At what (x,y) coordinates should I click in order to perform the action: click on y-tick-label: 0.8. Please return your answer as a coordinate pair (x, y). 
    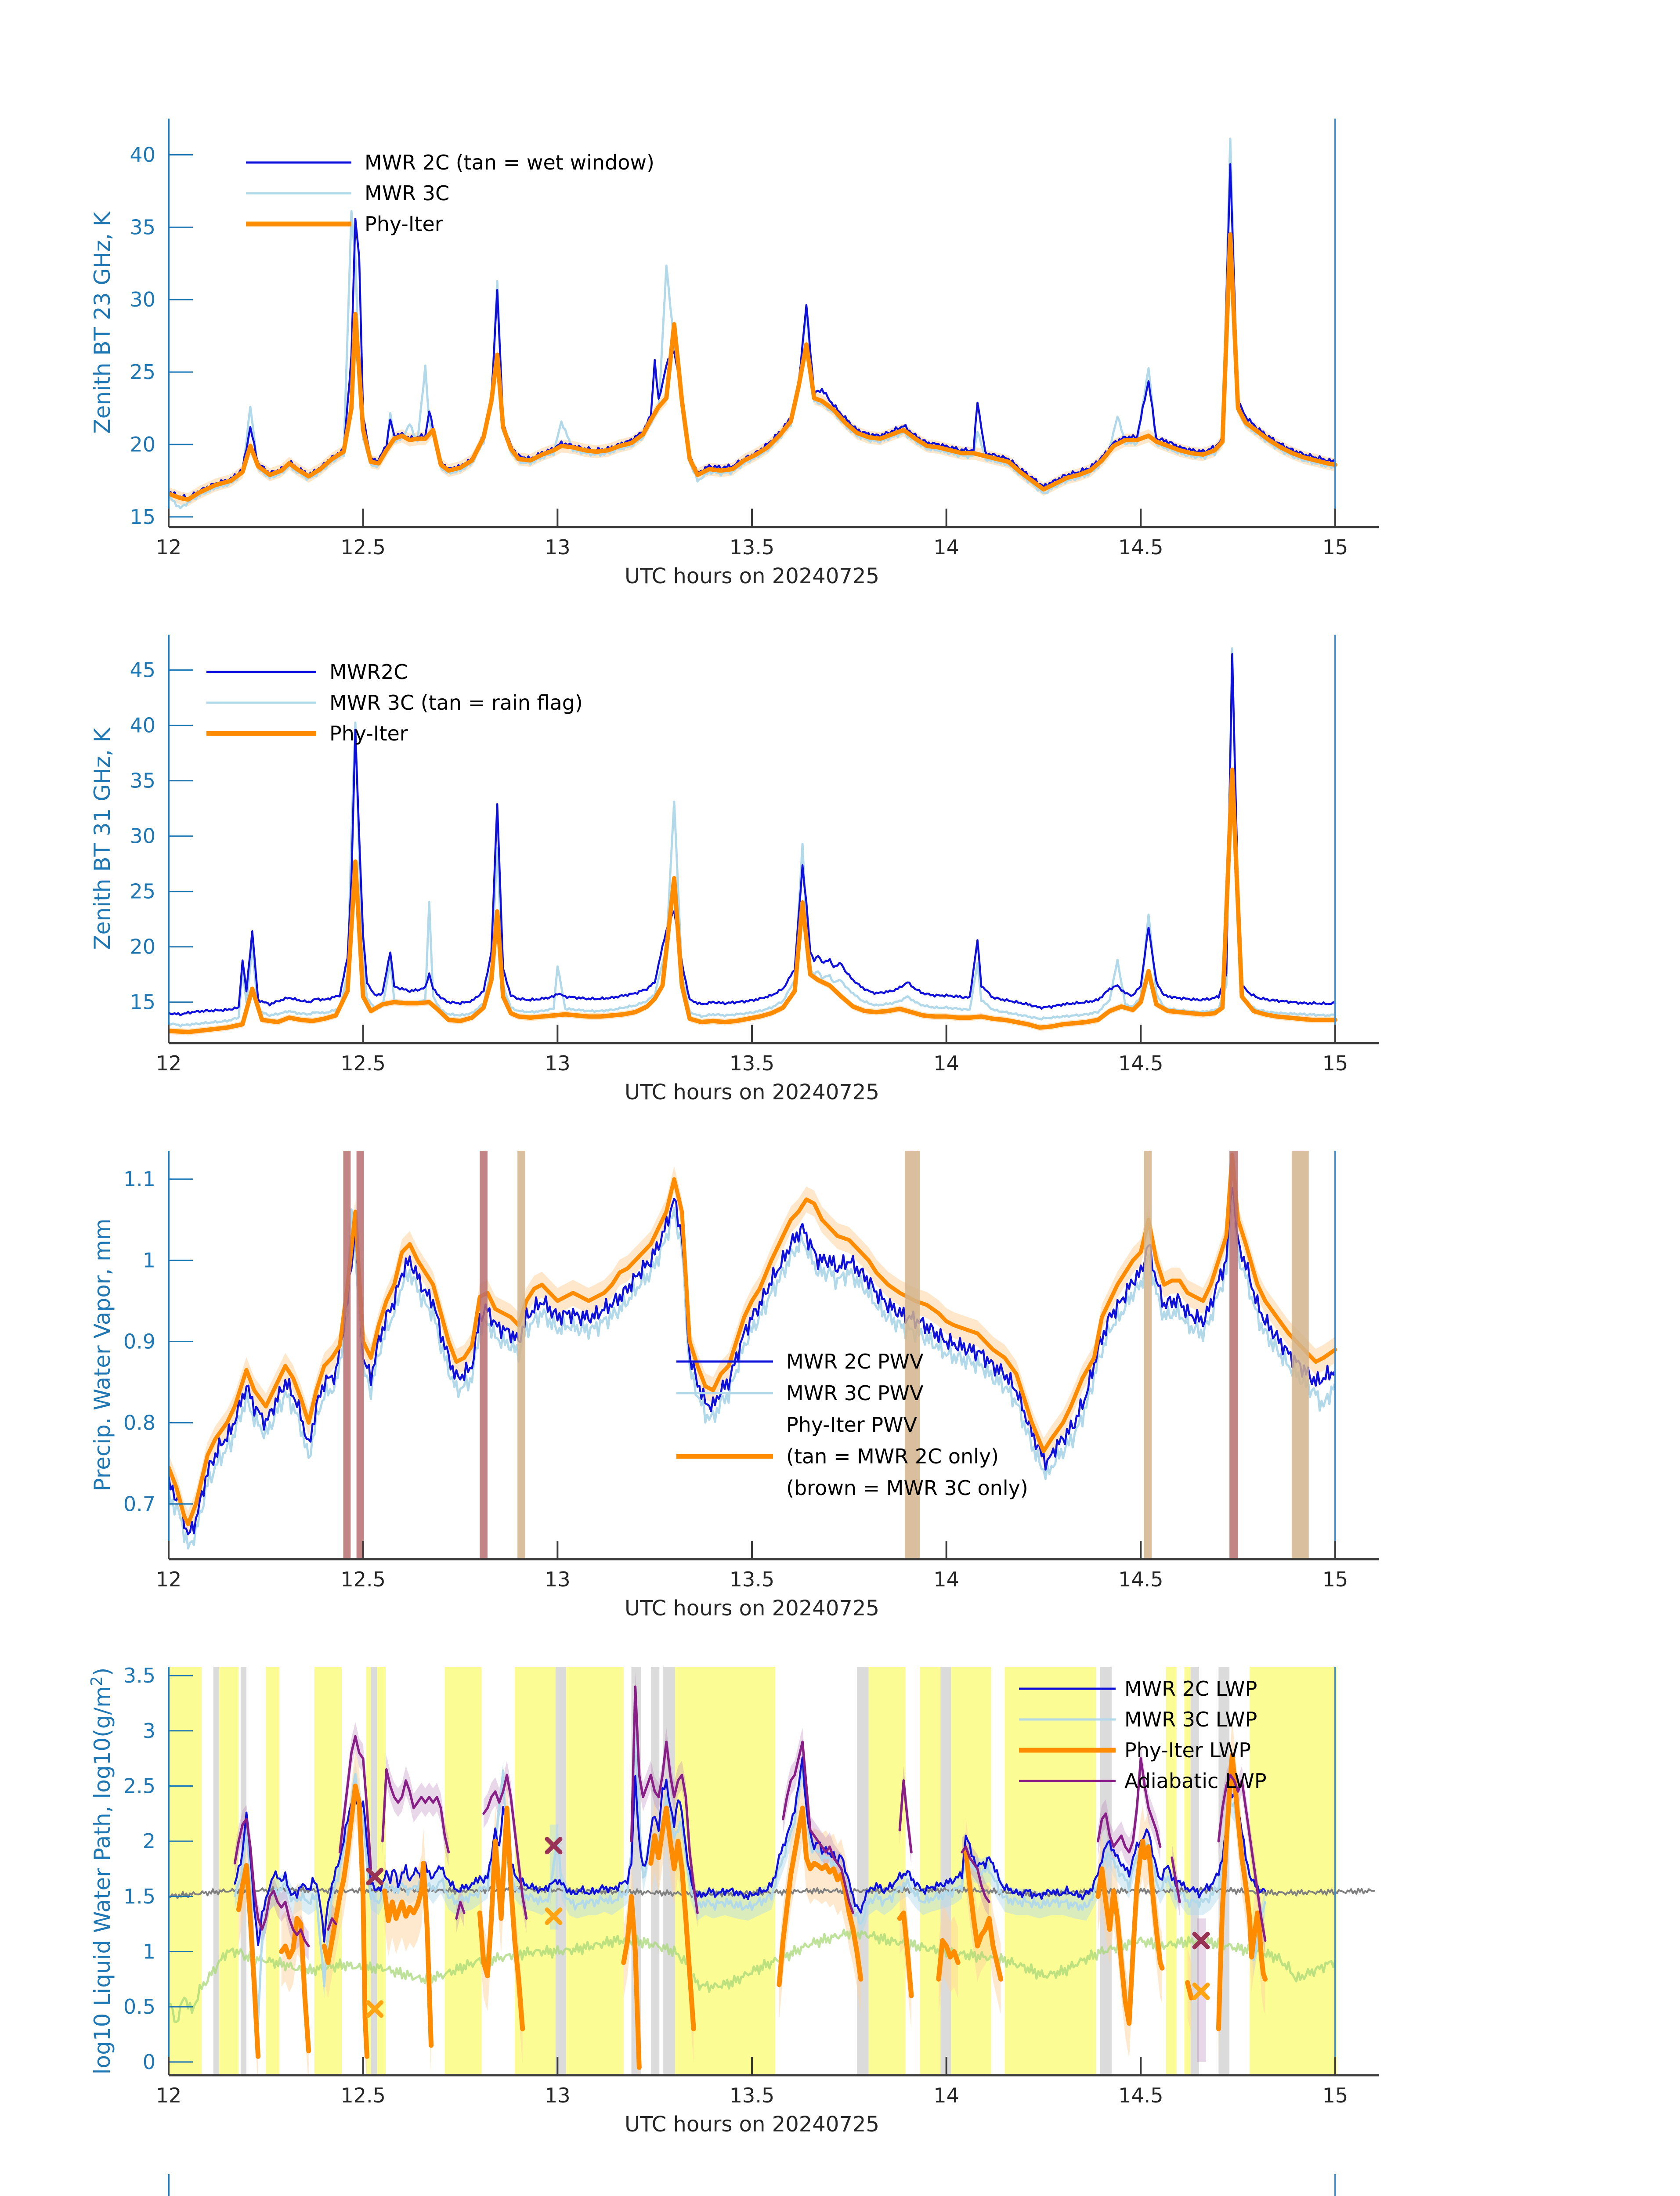
    Looking at the image, I should click on (139, 1422).